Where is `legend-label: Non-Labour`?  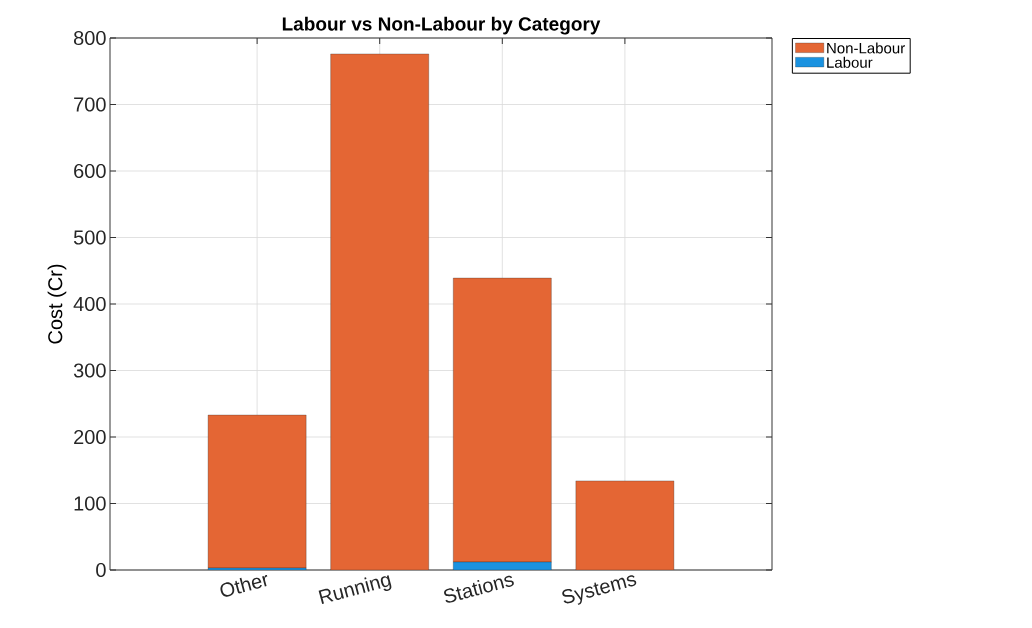 legend-label: Non-Labour is located at coordinates (866, 48).